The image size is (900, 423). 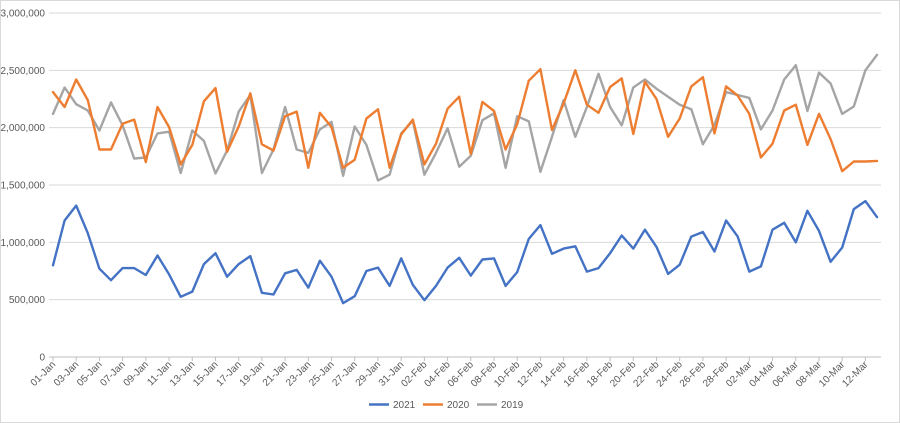 What do you see at coordinates (368, 373) in the screenshot?
I see `x-tick-label: 29-Jan` at bounding box center [368, 373].